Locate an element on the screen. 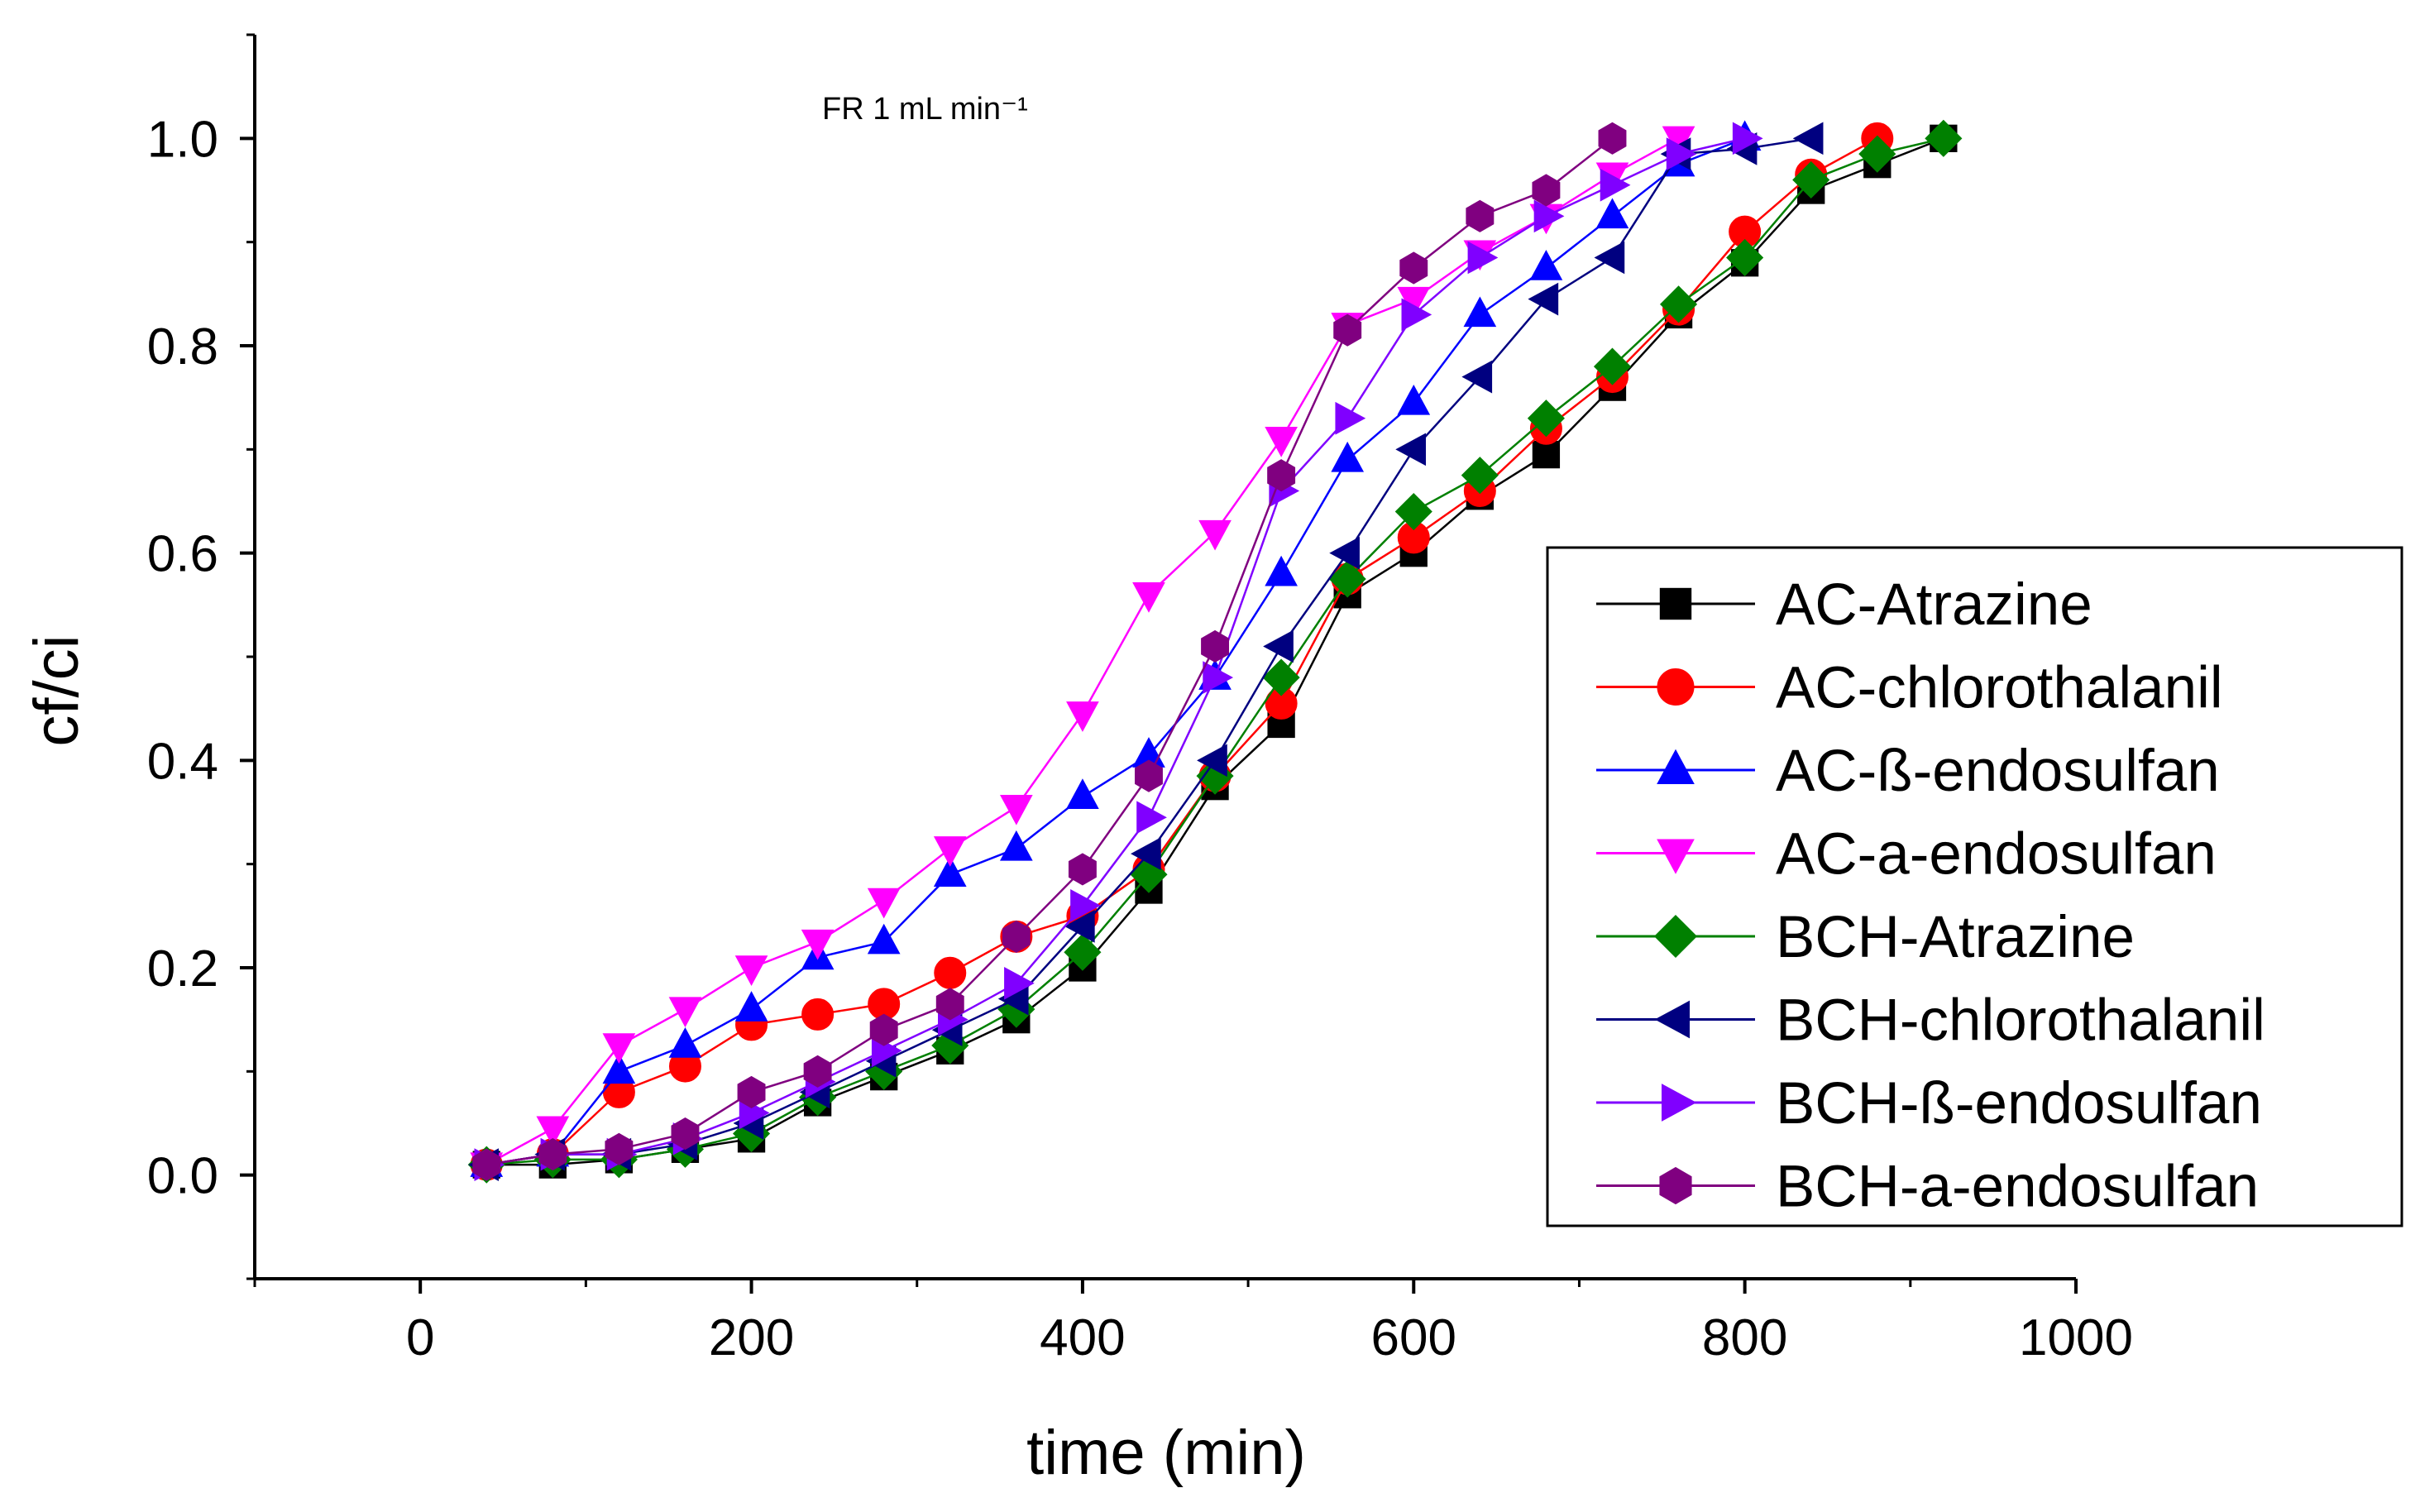 The height and width of the screenshot is (1512, 2420). x-tick-label: 800 is located at coordinates (1744, 1337).